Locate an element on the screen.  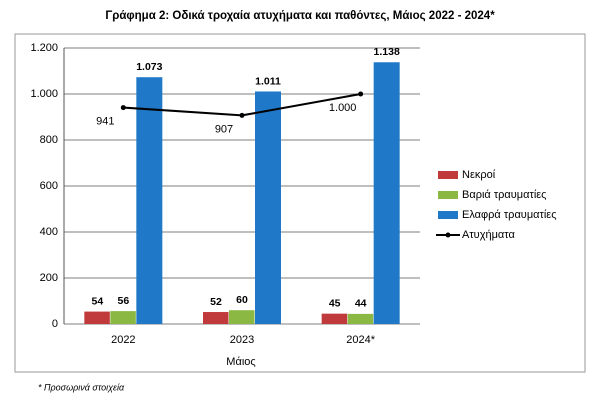
data-label: 907 is located at coordinates (224, 129).